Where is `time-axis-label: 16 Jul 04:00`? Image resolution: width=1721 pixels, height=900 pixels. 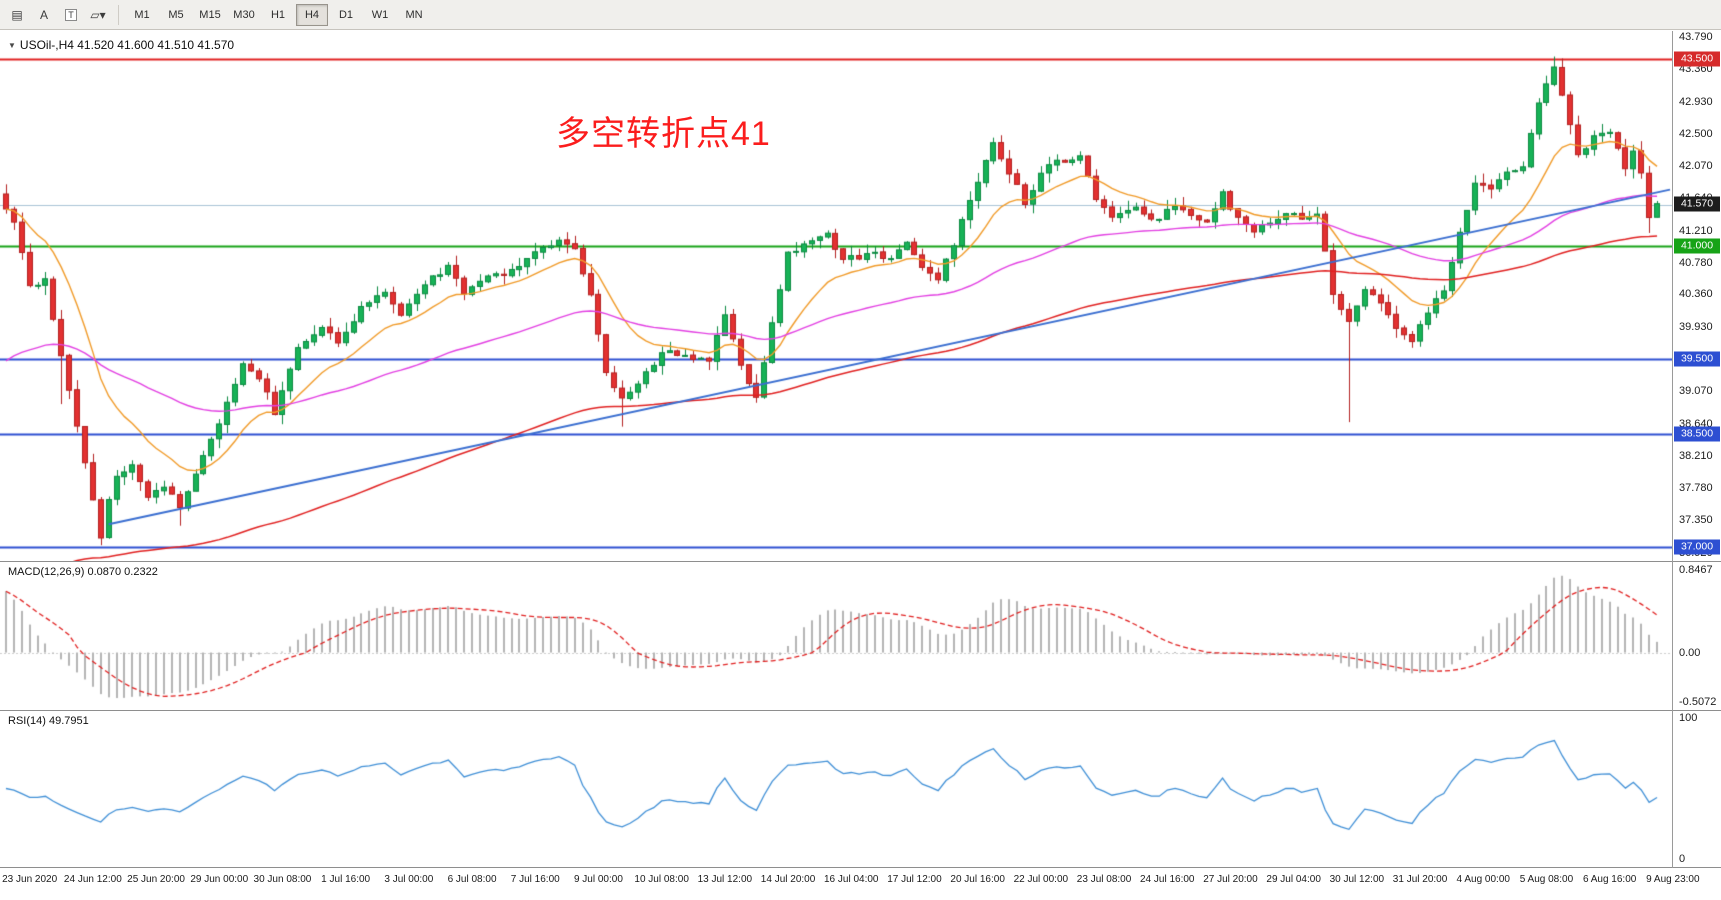 time-axis-label: 16 Jul 04:00 is located at coordinates (851, 879).